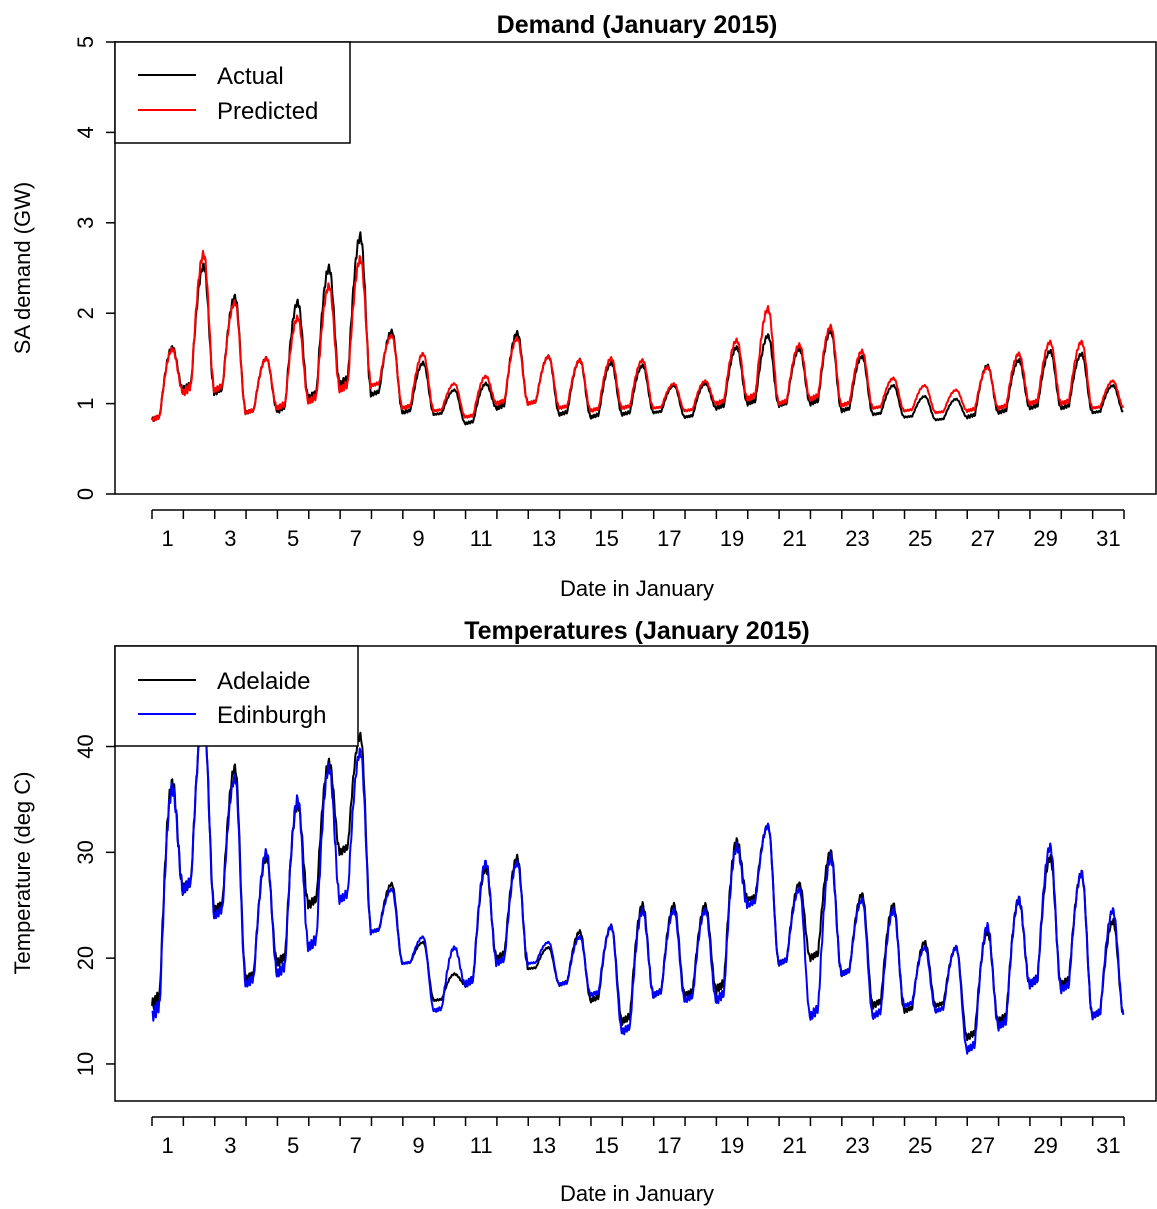 Image resolution: width=1157 pixels, height=1209 pixels. I want to click on demand-legend-label-actual: Actual, so click(250, 76).